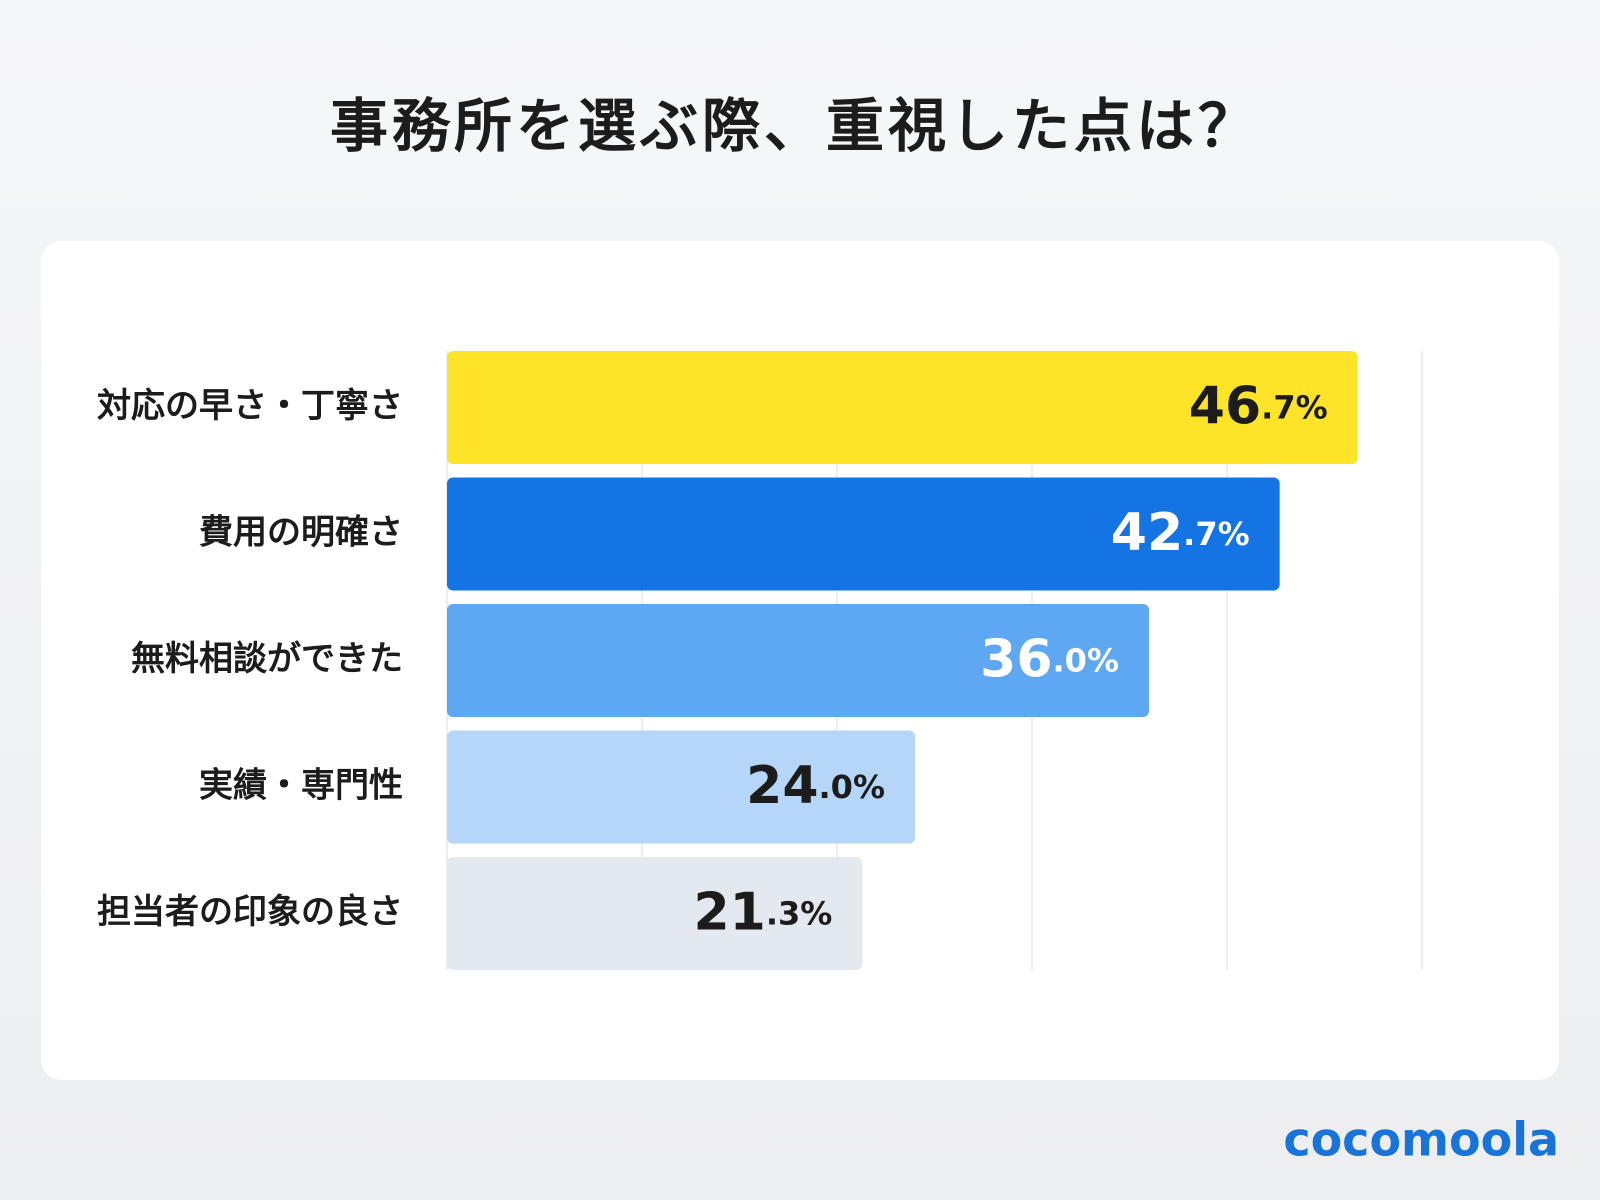 This screenshot has width=1600, height=1200. Describe the element at coordinates (250, 406) in the screenshot. I see `category-label: 対応の早さ・丁寧さ` at that location.